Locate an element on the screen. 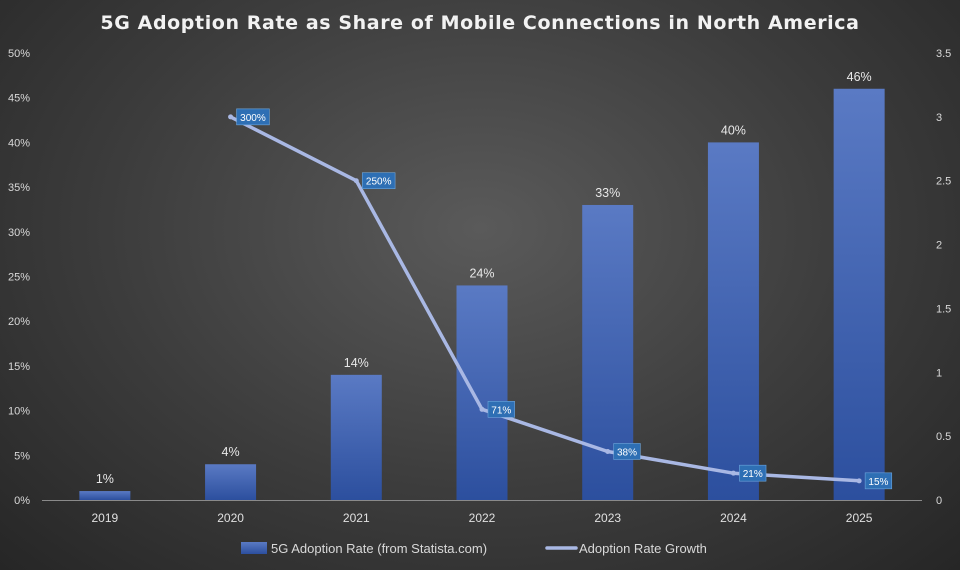 The width and height of the screenshot is (960, 570). growth-data-label: 250% is located at coordinates (379, 182).